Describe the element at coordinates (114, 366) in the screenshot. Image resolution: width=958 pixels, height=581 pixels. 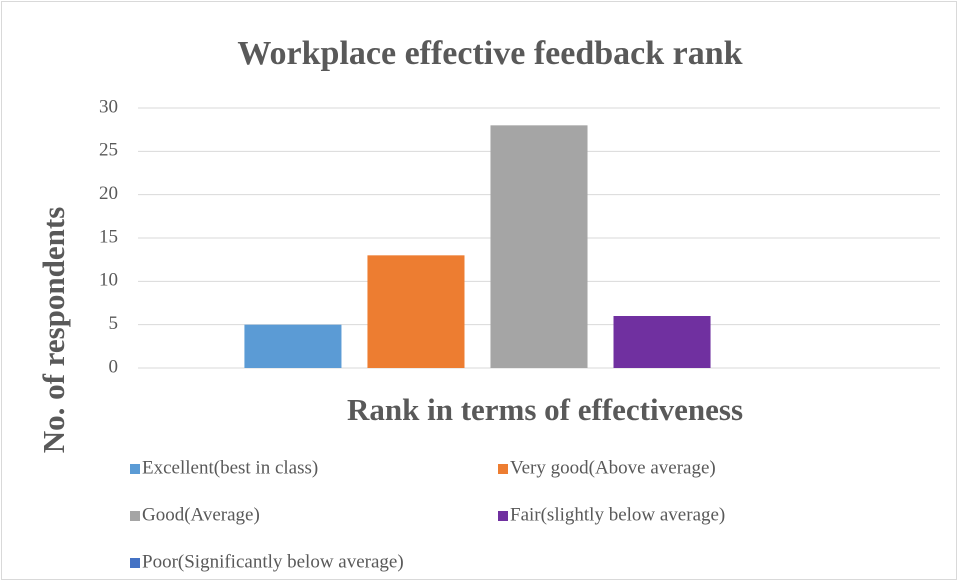
I see `y-tick-label: 0` at that location.